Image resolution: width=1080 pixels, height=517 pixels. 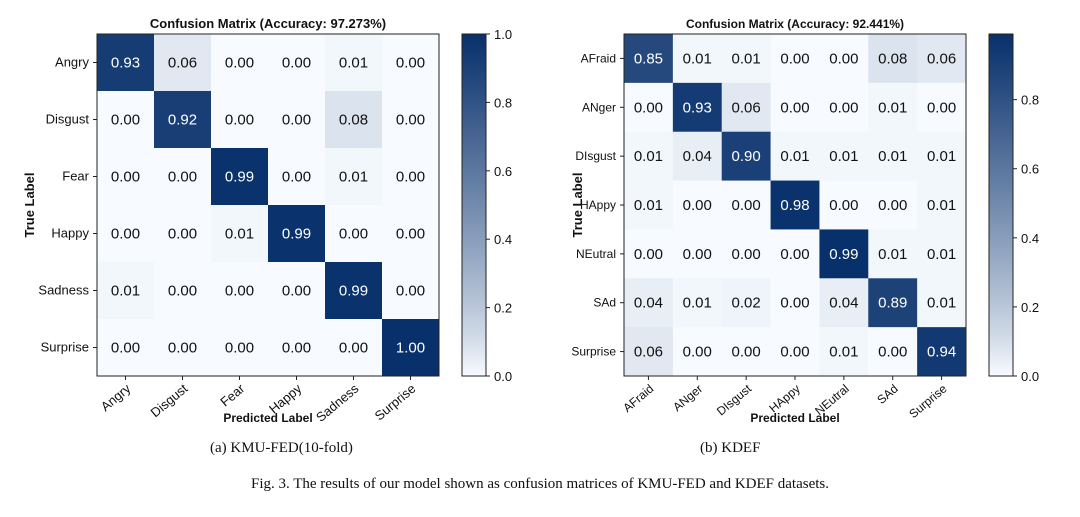 I want to click on y-tick-label: HAppy, so click(x=598, y=205).